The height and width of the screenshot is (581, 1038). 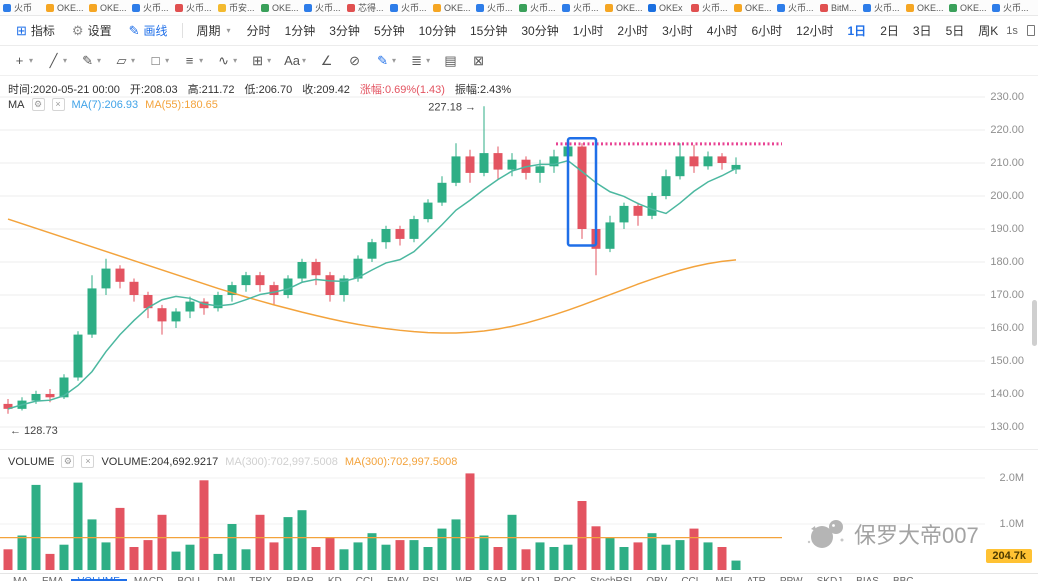 What do you see at coordinates (335, 578) in the screenshot?
I see `indicator-tab-KD: KD` at bounding box center [335, 578].